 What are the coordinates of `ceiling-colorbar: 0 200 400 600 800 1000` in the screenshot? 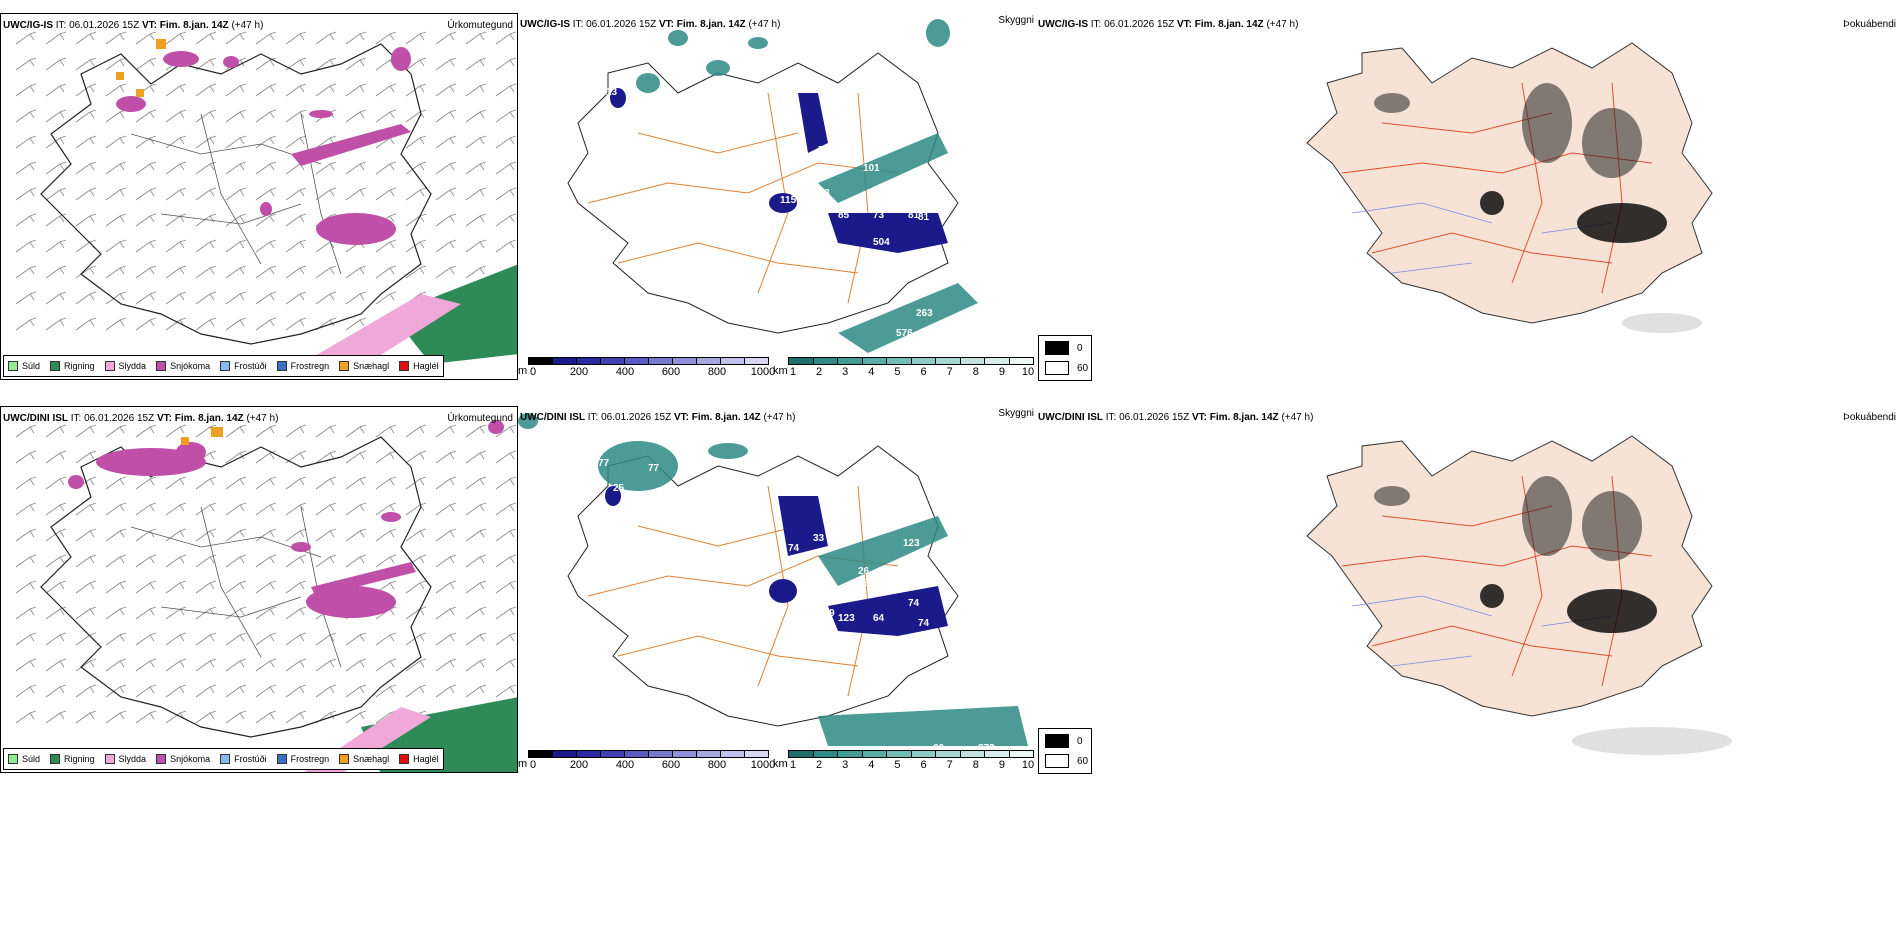 It's located at (651, 761).